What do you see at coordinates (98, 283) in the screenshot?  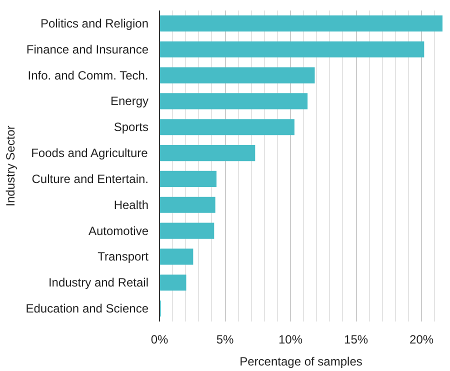 I see `y-tick-label: Industry and Retail` at bounding box center [98, 283].